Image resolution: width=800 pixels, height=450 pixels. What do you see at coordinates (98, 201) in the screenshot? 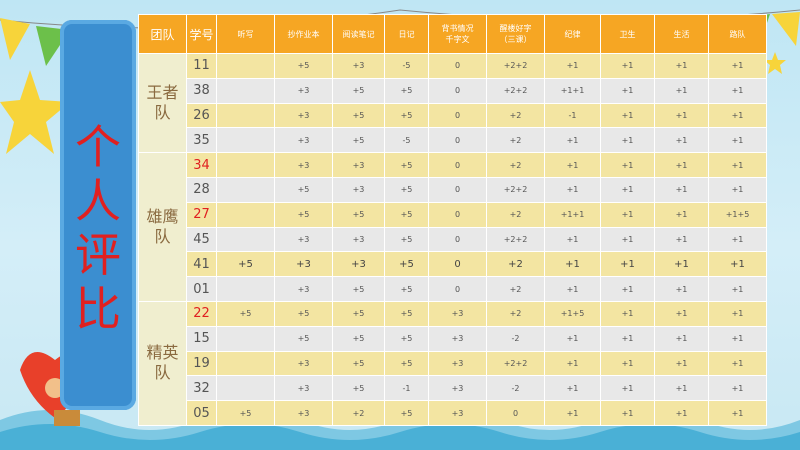
I see `title-char: 人` at bounding box center [98, 201].